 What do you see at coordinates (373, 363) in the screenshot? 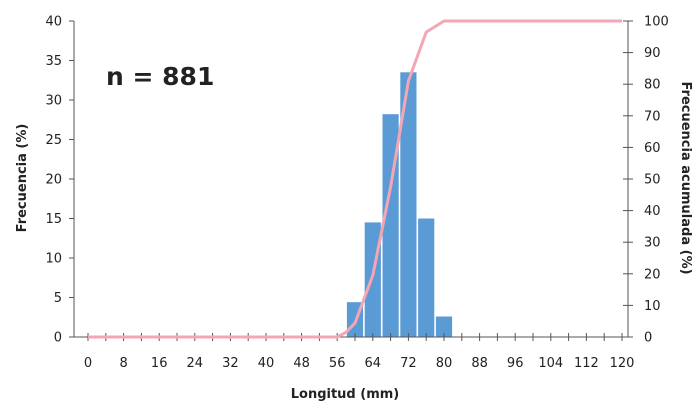
I see `x-tick-label: 64` at bounding box center [373, 363].